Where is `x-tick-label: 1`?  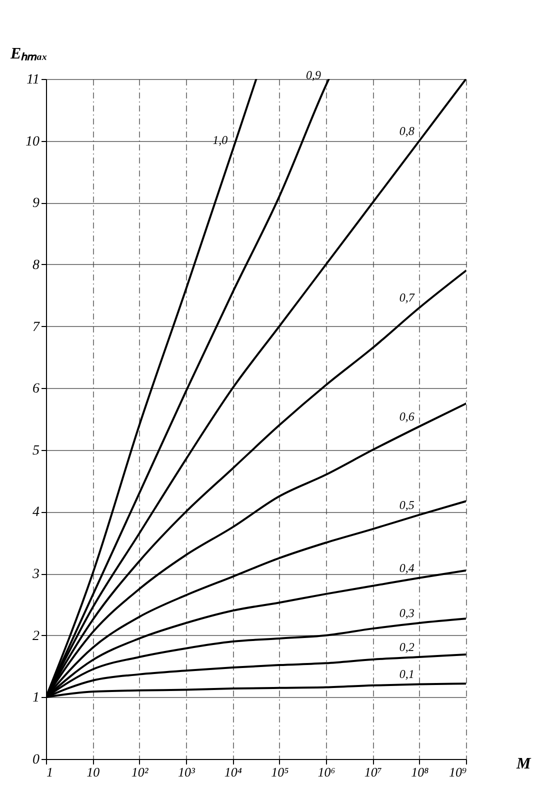 x-tick-label: 1 is located at coordinates (49, 772).